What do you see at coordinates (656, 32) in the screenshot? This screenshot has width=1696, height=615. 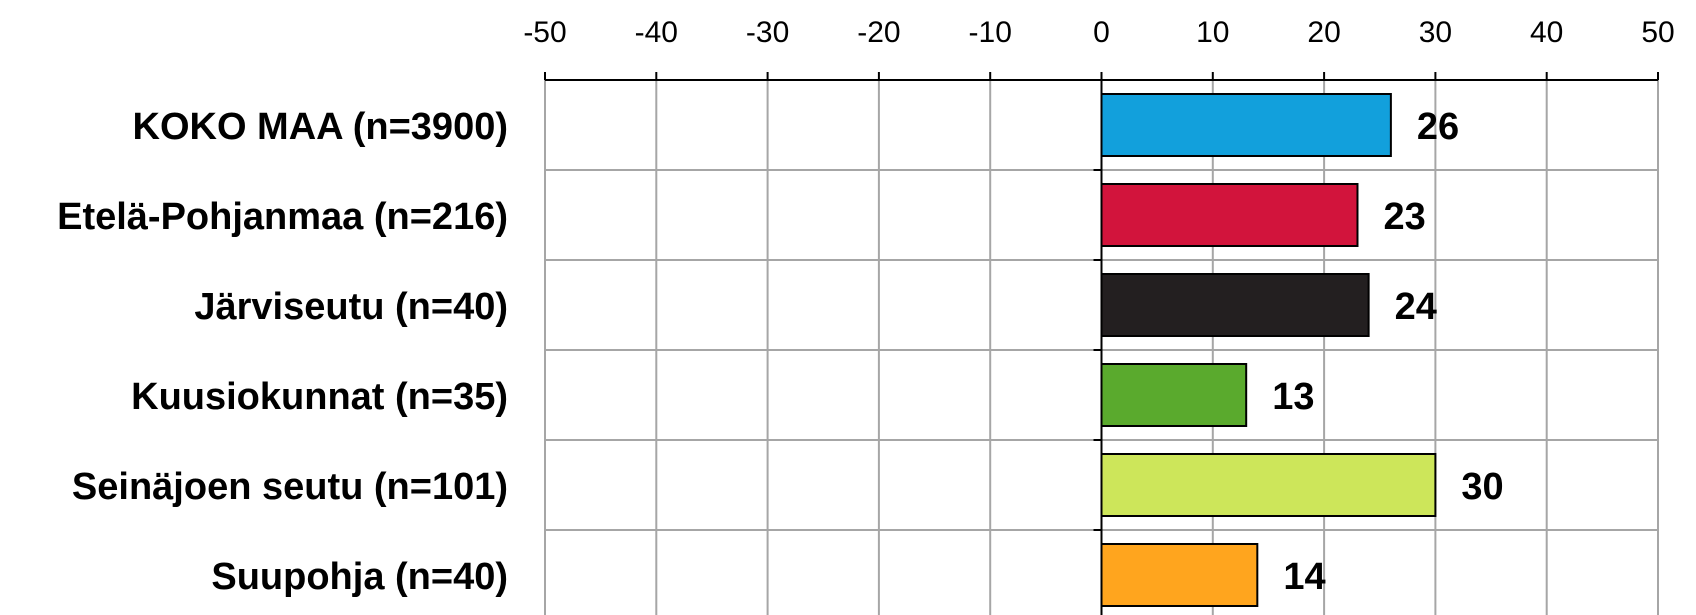 I see `x-tick-label: -40` at bounding box center [656, 32].